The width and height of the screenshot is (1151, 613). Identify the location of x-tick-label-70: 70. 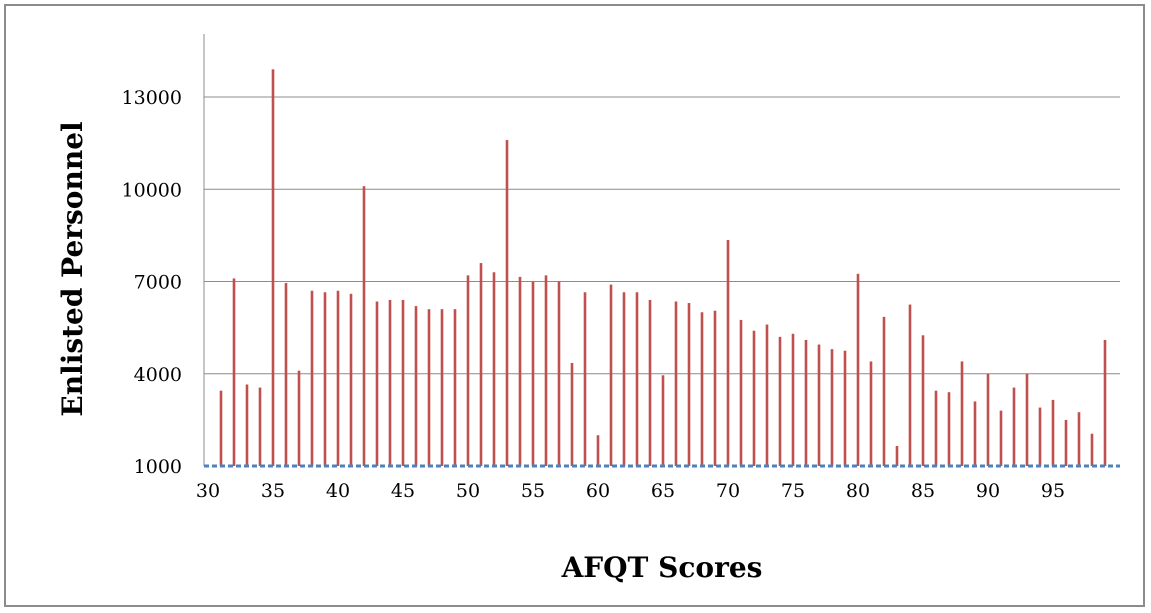
(728, 491).